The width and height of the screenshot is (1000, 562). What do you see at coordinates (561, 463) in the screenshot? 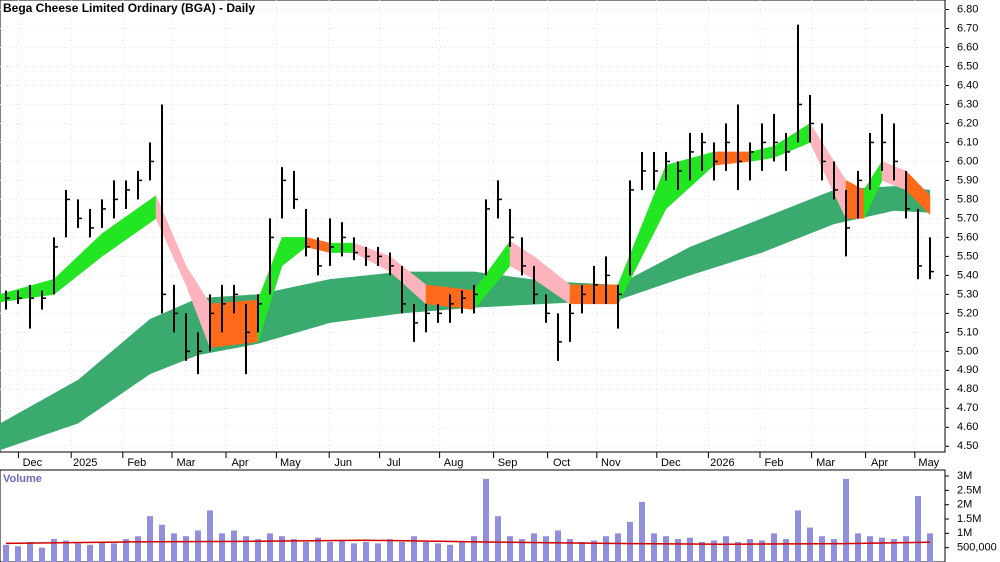
I see `x-tick-label: Oct` at bounding box center [561, 463].